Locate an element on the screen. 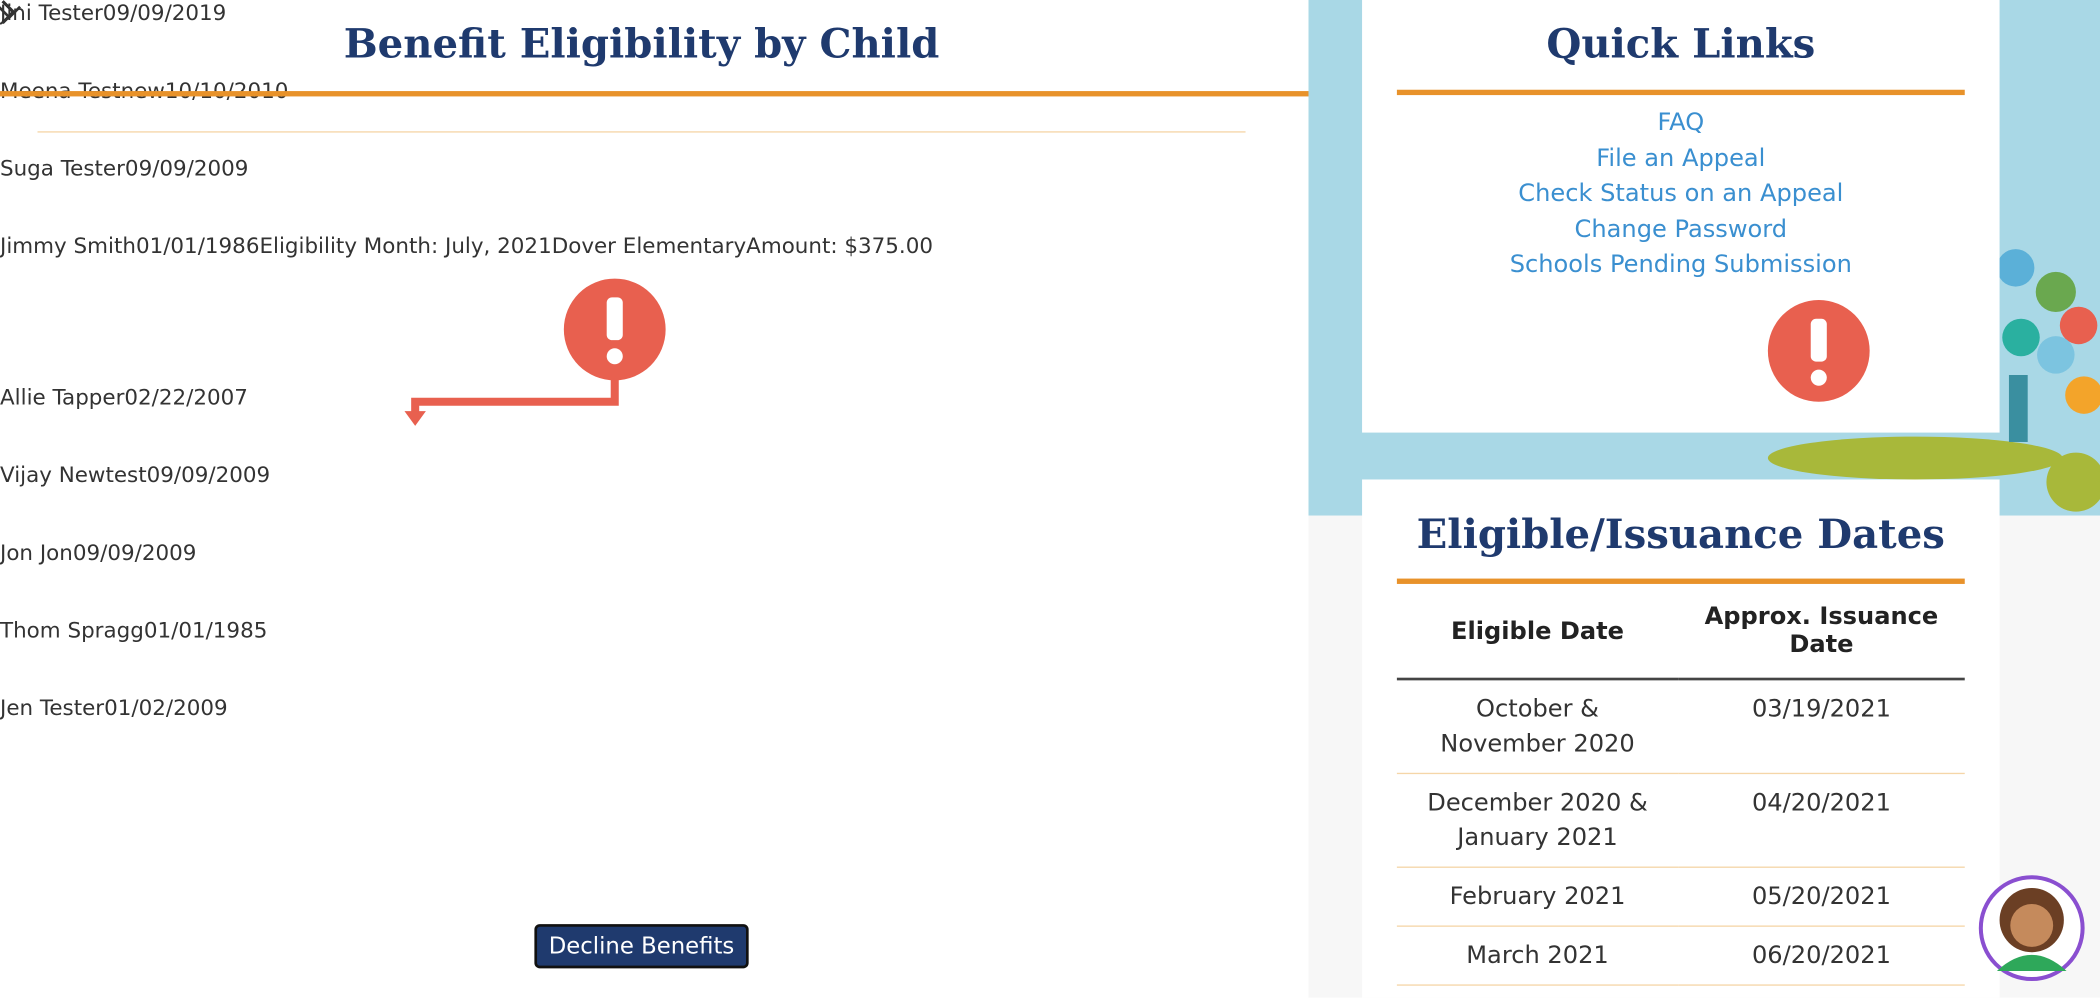  table-head: Eligible Date Approx. Issuance Date is located at coordinates (1680, 635).